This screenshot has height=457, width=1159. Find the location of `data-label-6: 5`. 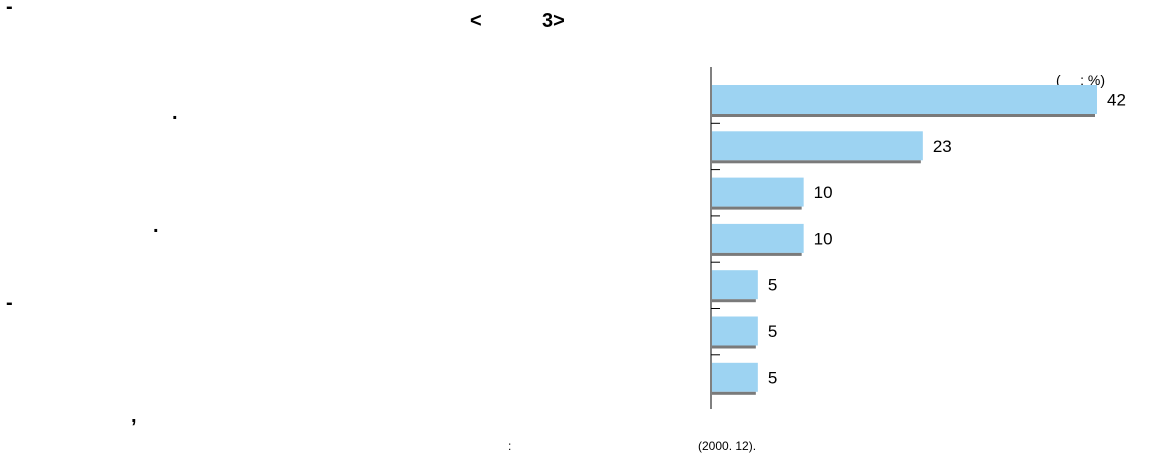

data-label-6: 5 is located at coordinates (772, 377).